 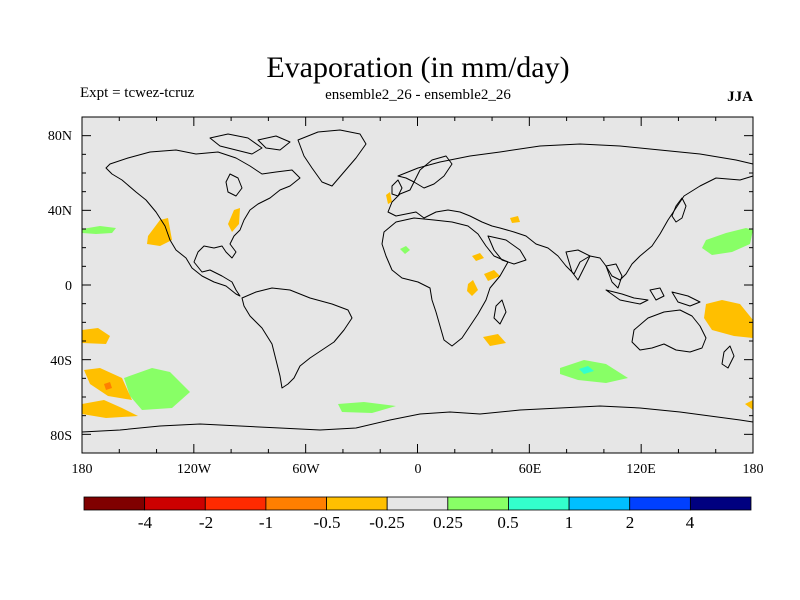 I want to click on colorbar-label: -0.5, so click(x=327, y=522).